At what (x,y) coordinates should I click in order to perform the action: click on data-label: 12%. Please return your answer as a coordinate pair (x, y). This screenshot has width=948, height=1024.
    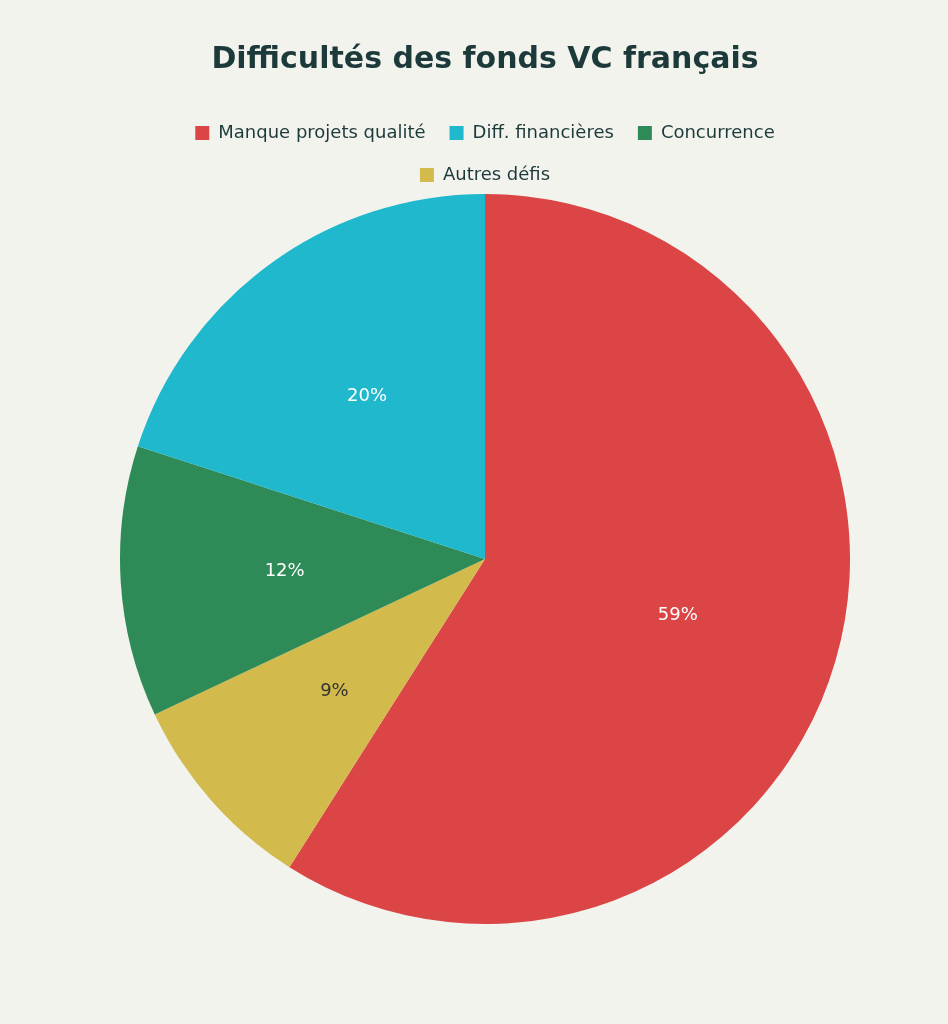
    Looking at the image, I should click on (284, 570).